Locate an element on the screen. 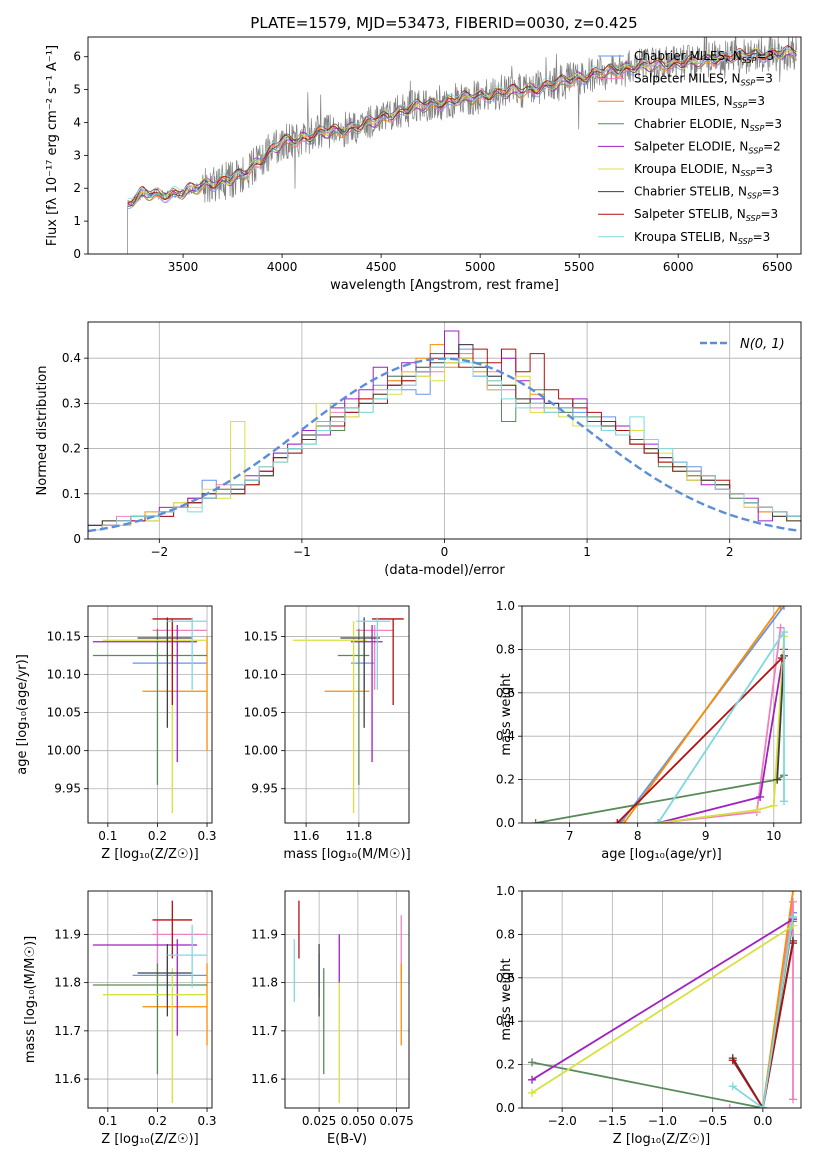 The height and width of the screenshot is (1170, 819). y-axis-label: mass weight is located at coordinates (506, 714).